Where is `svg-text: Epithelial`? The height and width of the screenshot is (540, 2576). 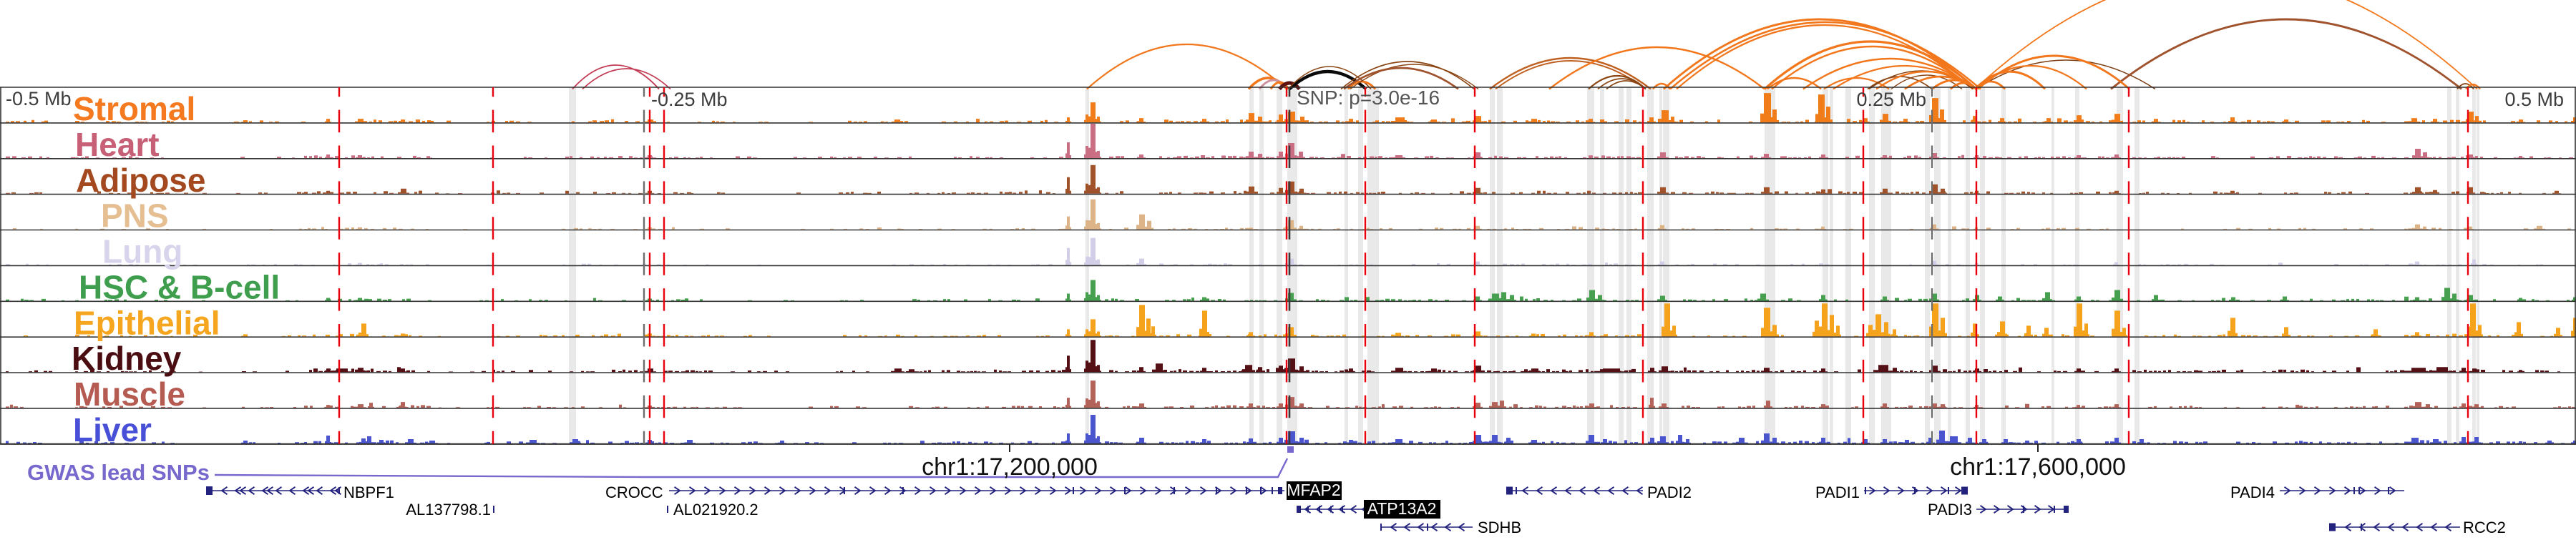 svg-text: Epithelial is located at coordinates (147, 322).